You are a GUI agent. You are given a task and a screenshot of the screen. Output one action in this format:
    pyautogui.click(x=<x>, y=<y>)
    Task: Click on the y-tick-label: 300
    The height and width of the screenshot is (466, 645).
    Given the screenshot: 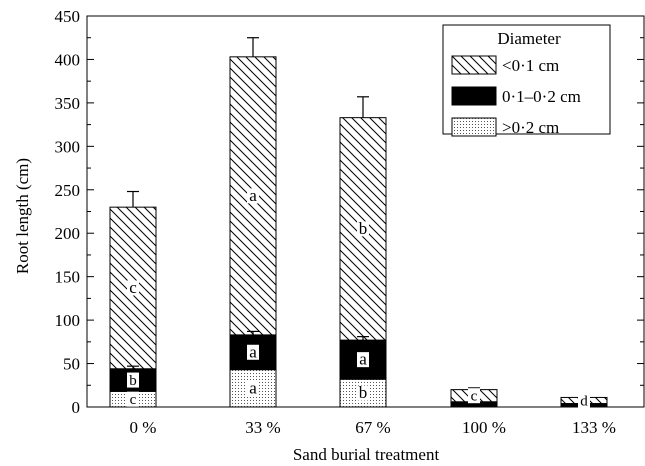 What is the action you would take?
    pyautogui.click(x=68, y=146)
    